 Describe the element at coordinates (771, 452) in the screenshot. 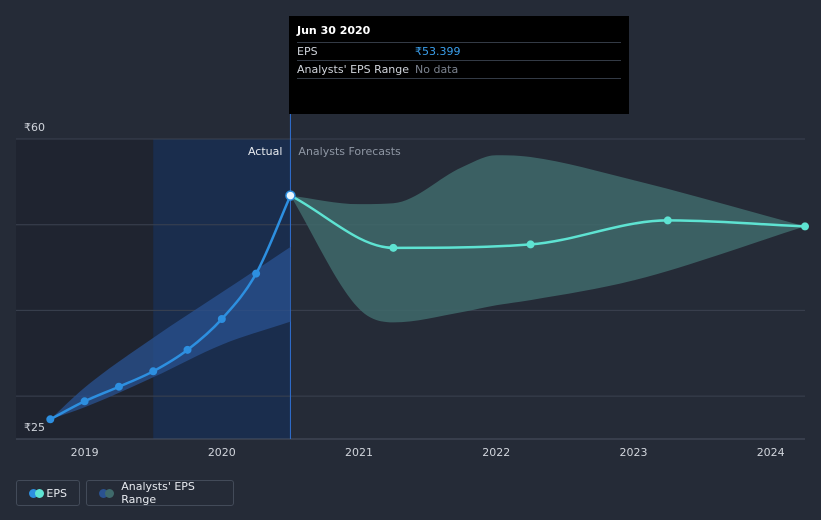

I see `x-tick-label: 2024` at that location.